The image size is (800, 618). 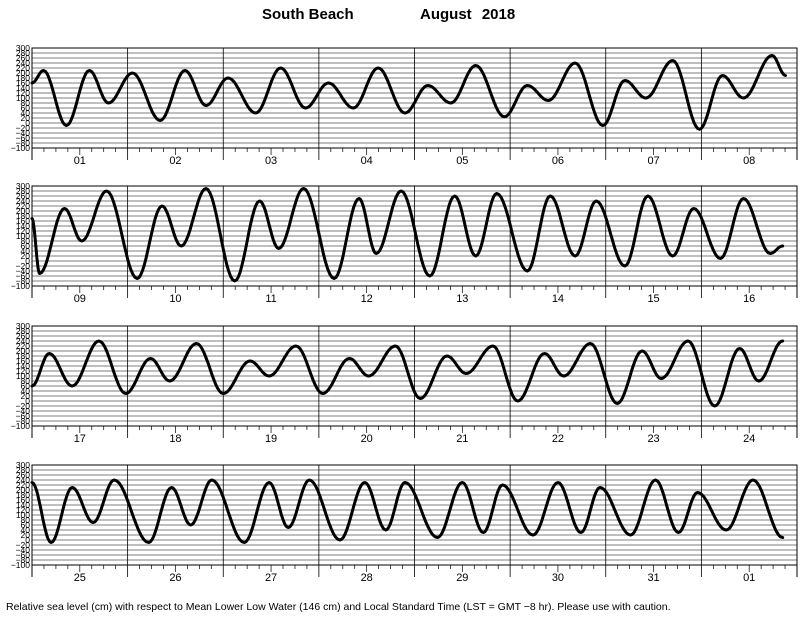 I want to click on day-label: 24, so click(x=749, y=439).